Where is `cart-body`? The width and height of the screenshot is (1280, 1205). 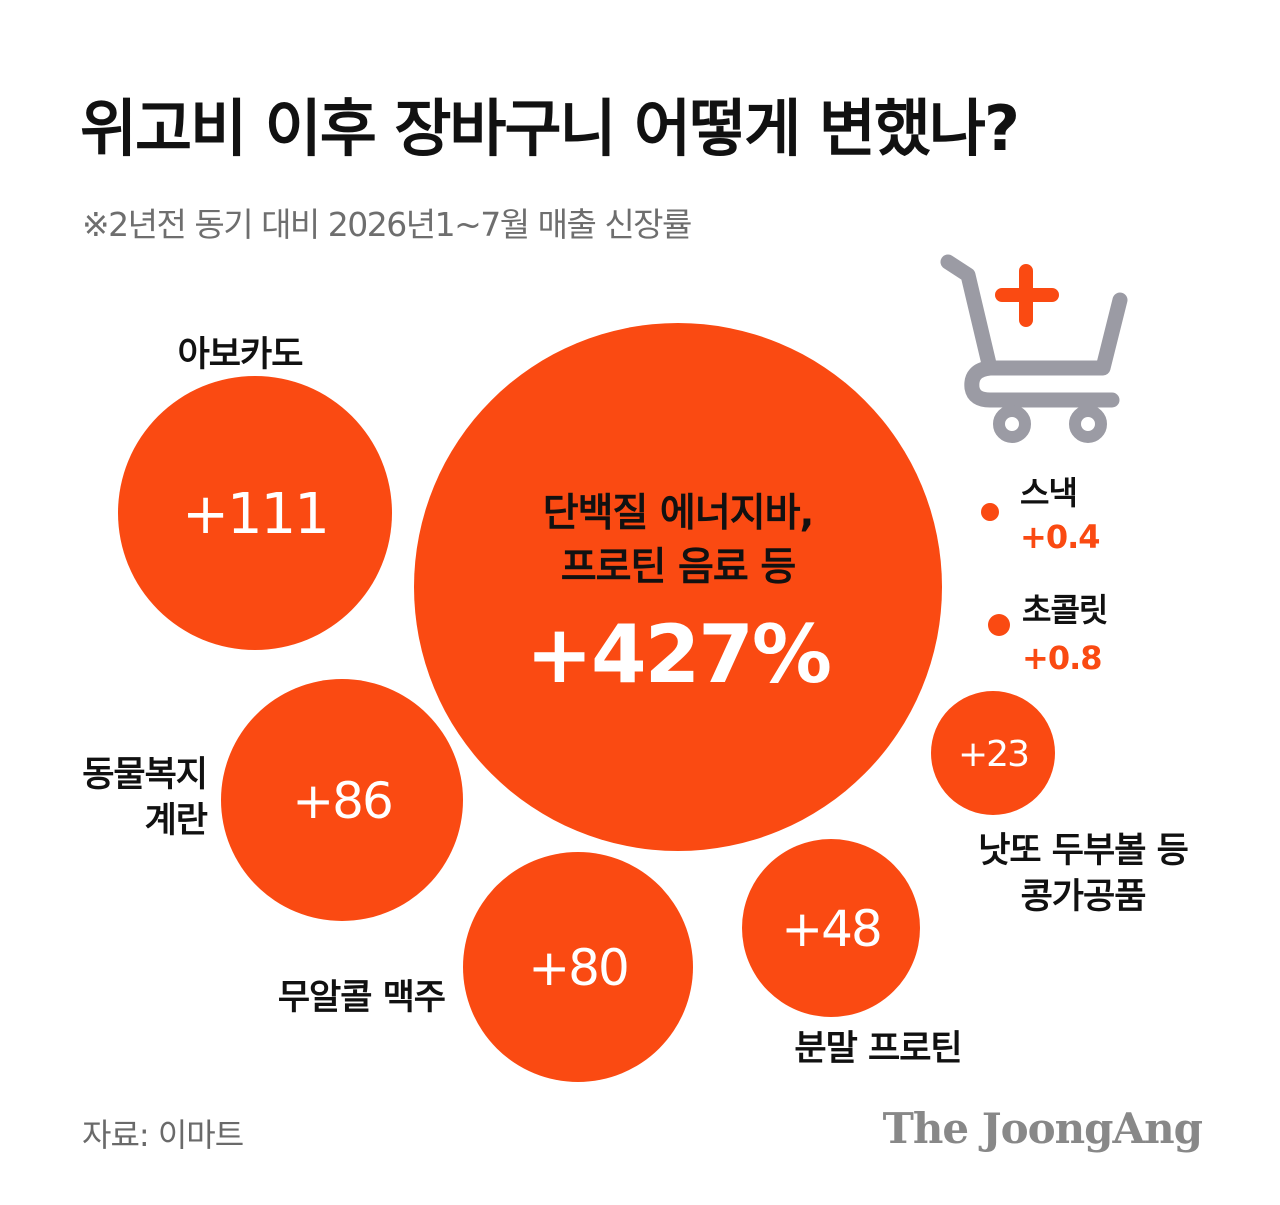 cart-body is located at coordinates (1034, 315).